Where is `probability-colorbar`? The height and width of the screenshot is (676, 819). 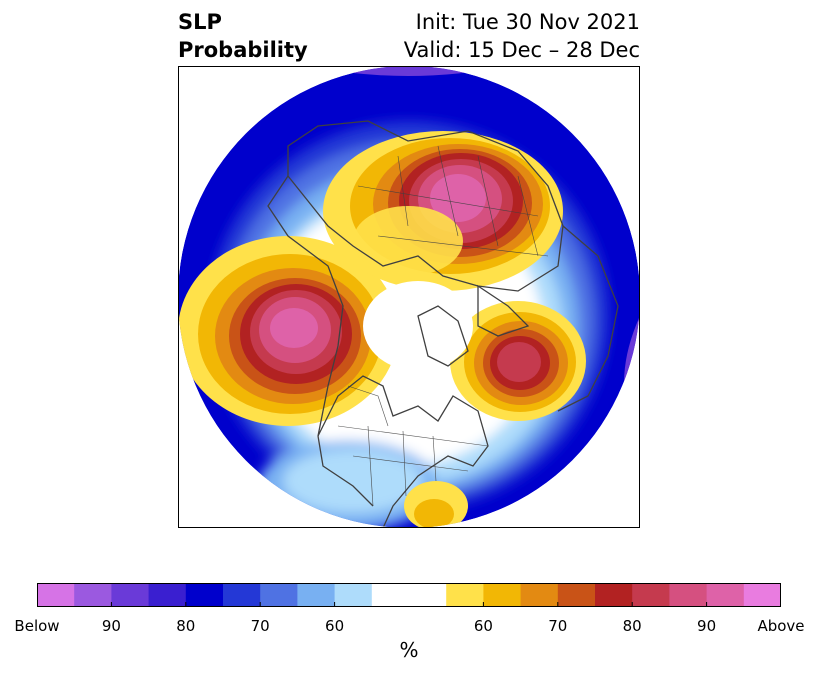 probability-colorbar is located at coordinates (409, 595).